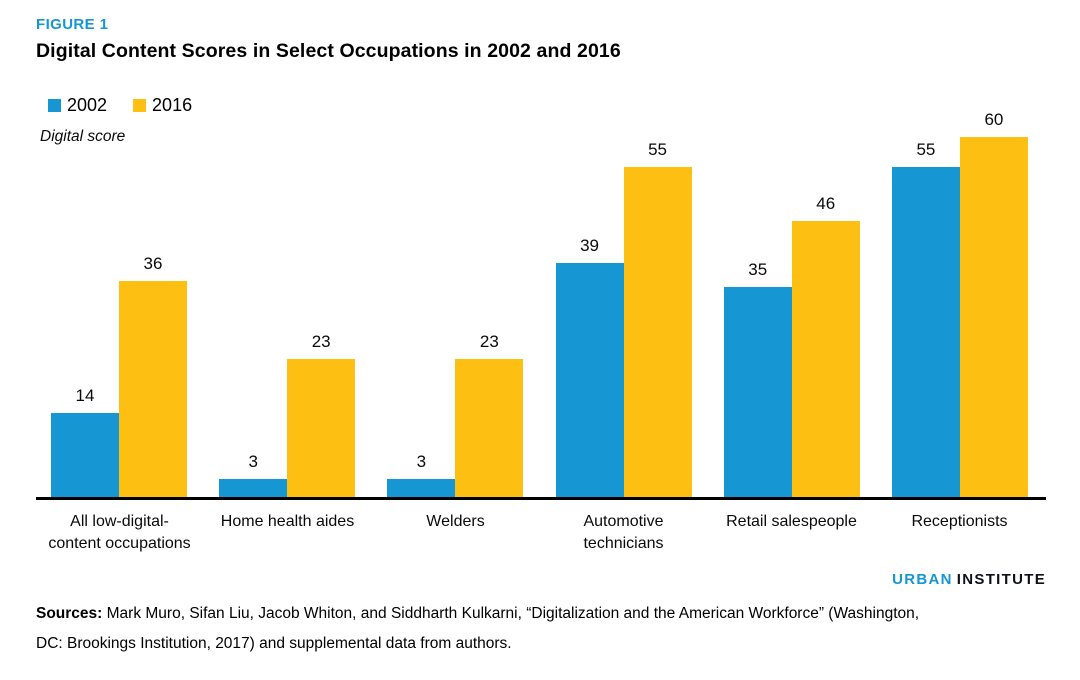 The width and height of the screenshot is (1080, 680). I want to click on legend-item-2002: 2002, so click(77, 105).